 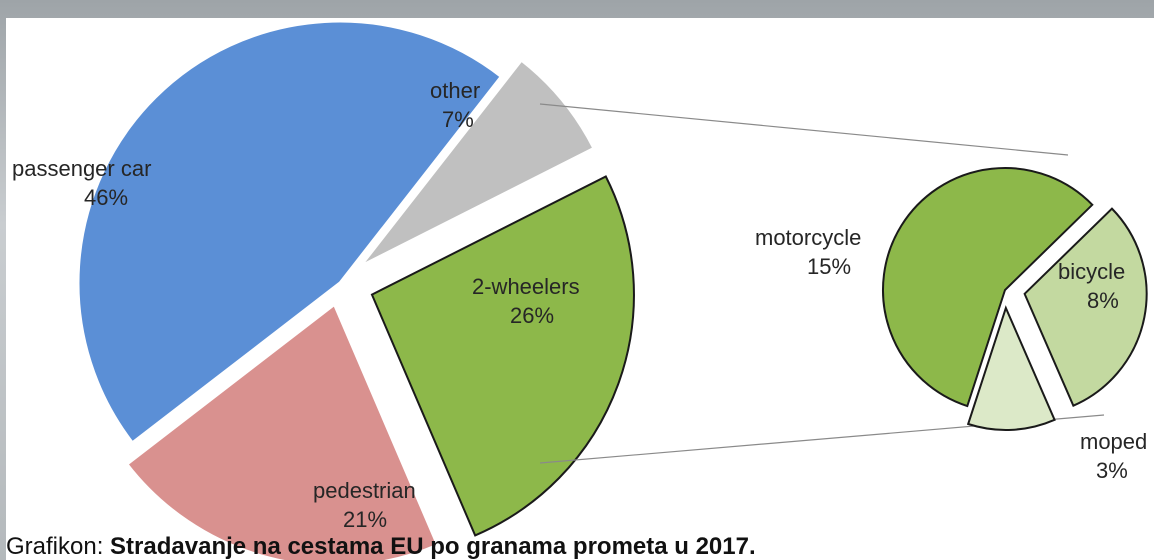 I want to click on label-moped-value: 3%, so click(x=1112, y=470).